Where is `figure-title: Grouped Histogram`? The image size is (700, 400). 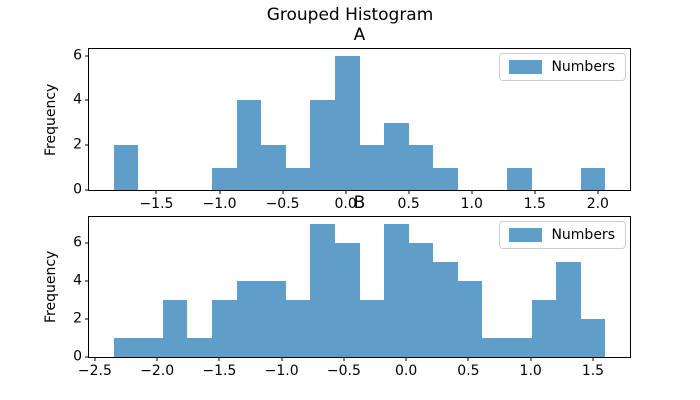
figure-title: Grouped Histogram is located at coordinates (350, 15).